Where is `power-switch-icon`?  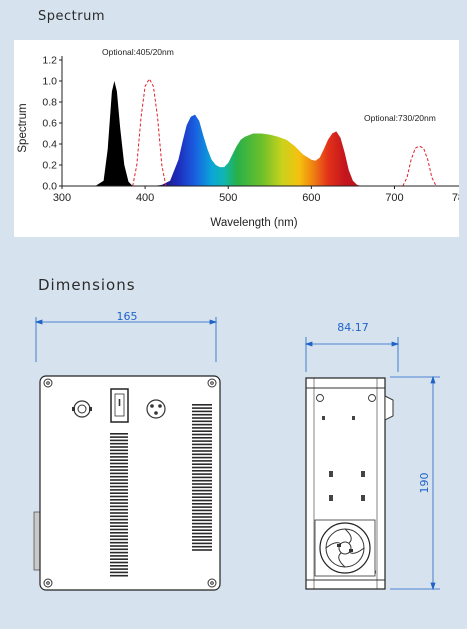 power-switch-icon is located at coordinates (119, 405).